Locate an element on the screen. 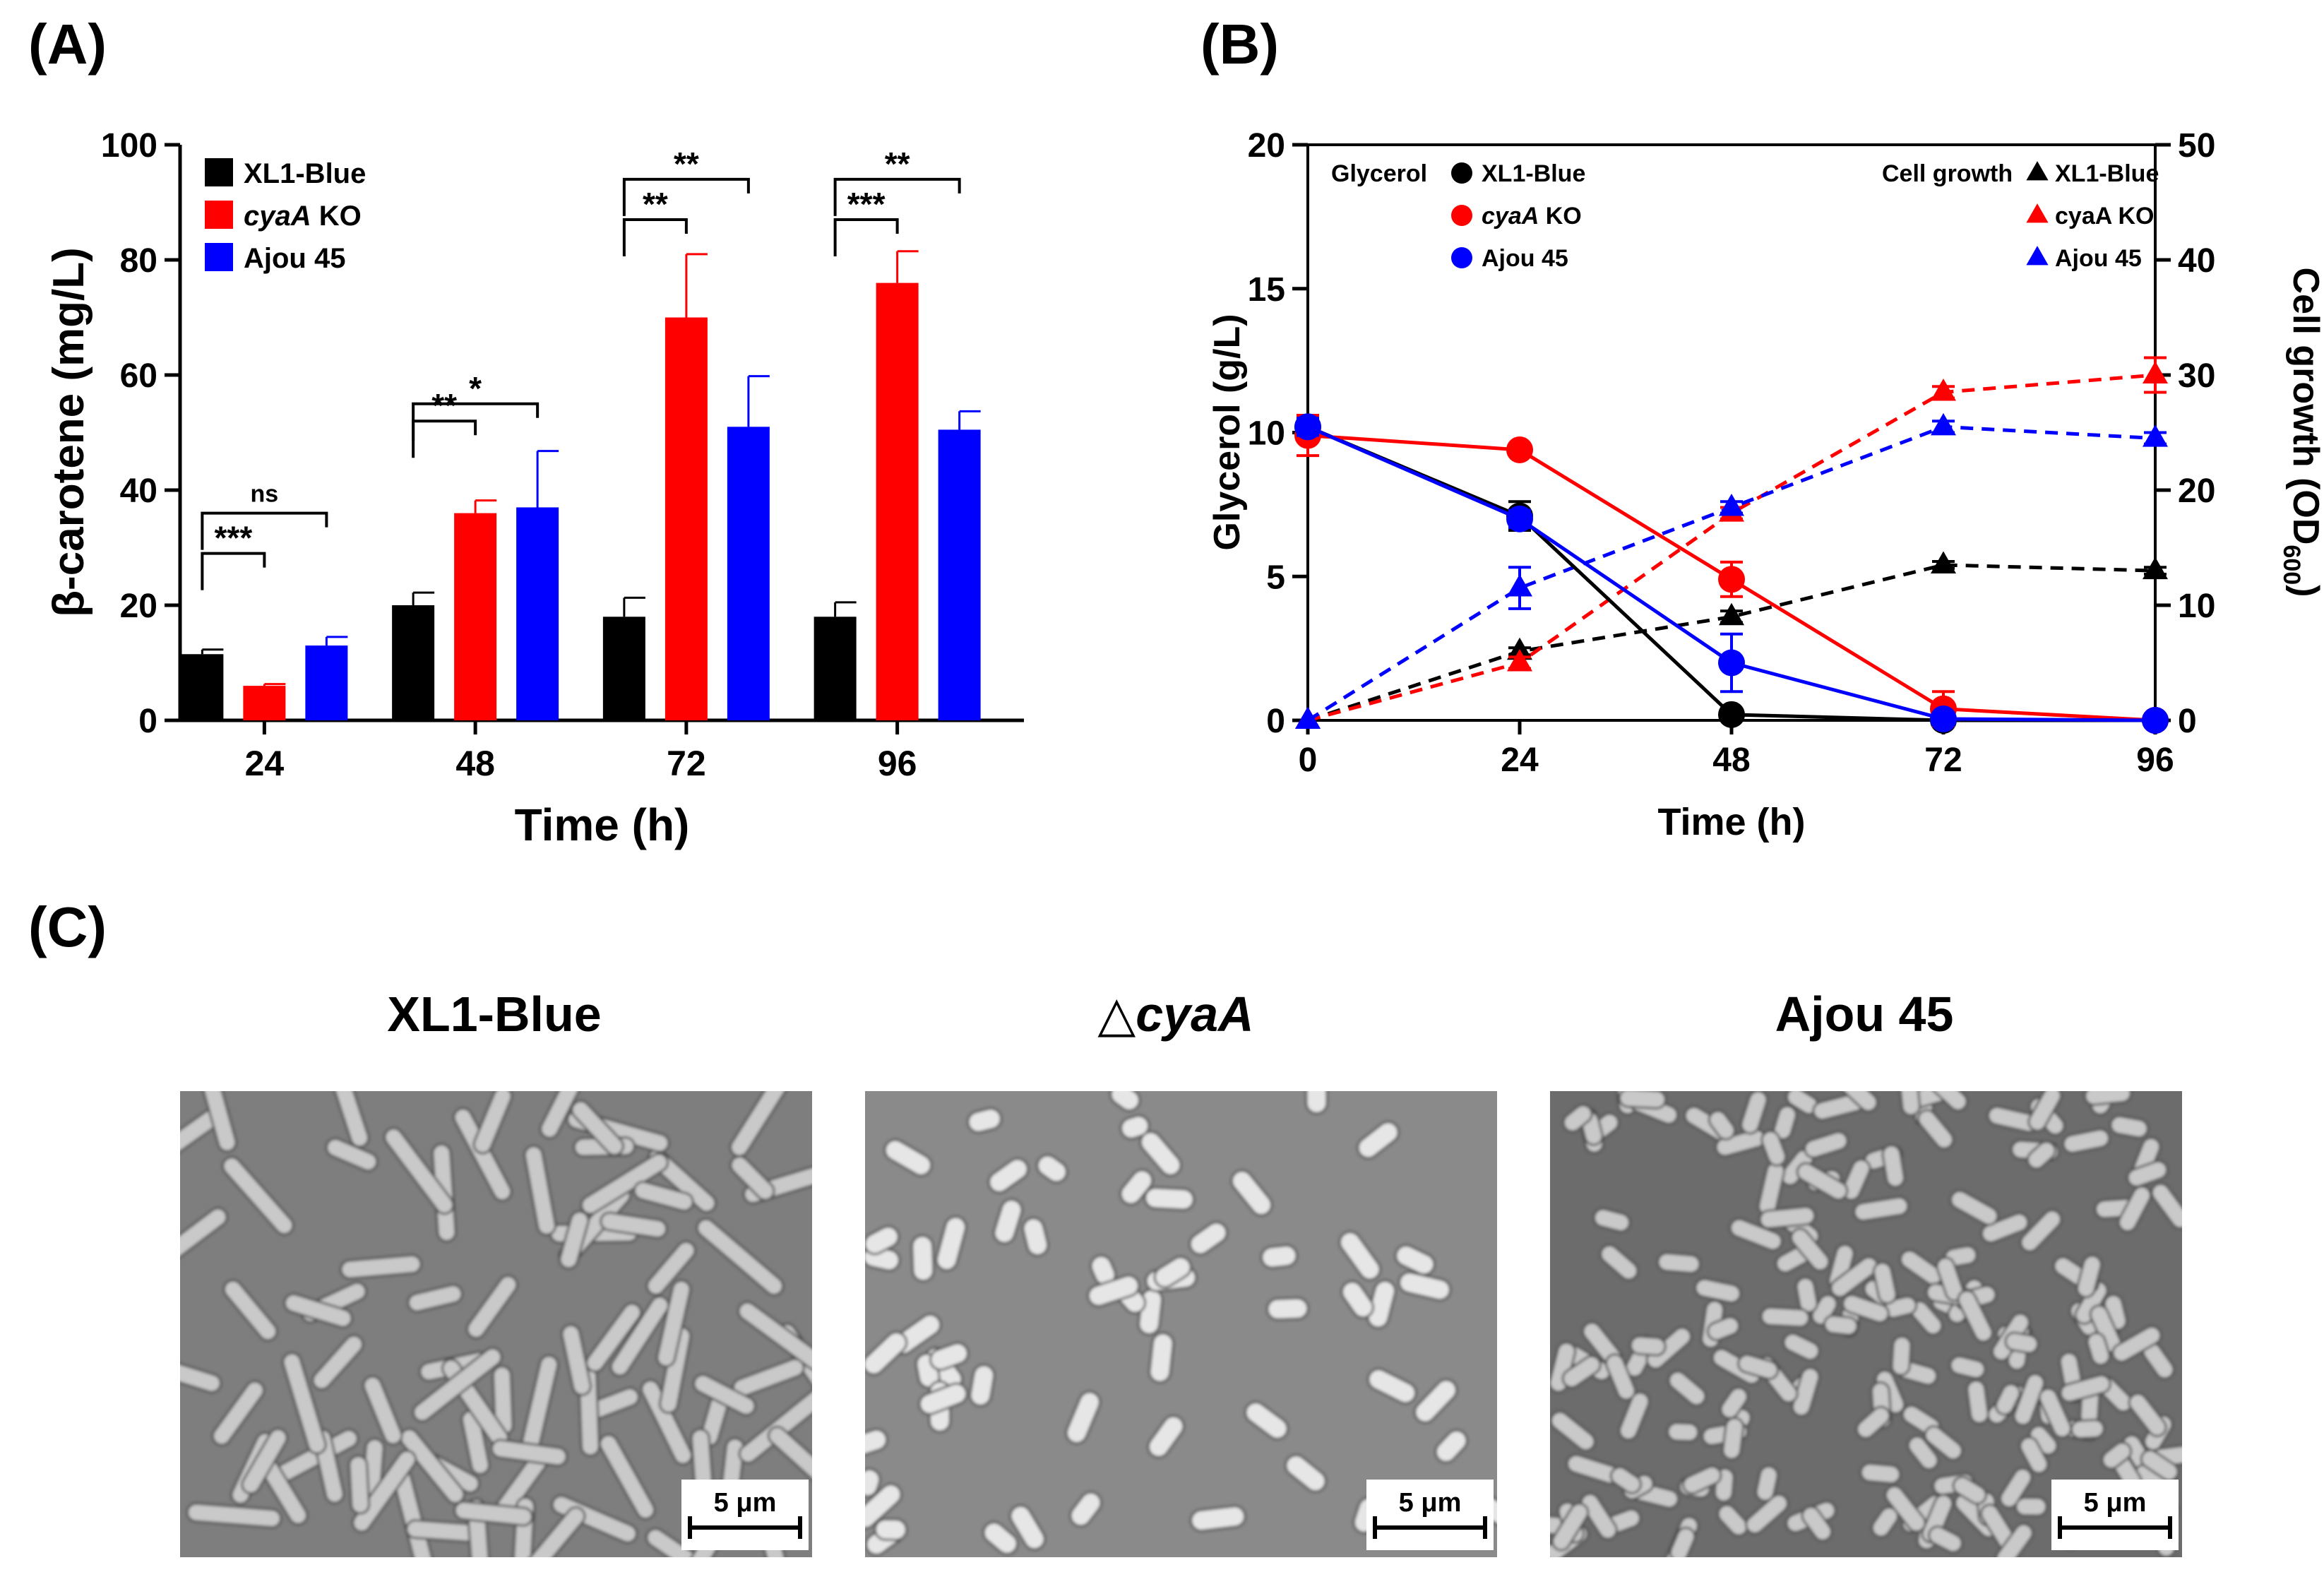  significance-bracket is located at coordinates (655, 237).